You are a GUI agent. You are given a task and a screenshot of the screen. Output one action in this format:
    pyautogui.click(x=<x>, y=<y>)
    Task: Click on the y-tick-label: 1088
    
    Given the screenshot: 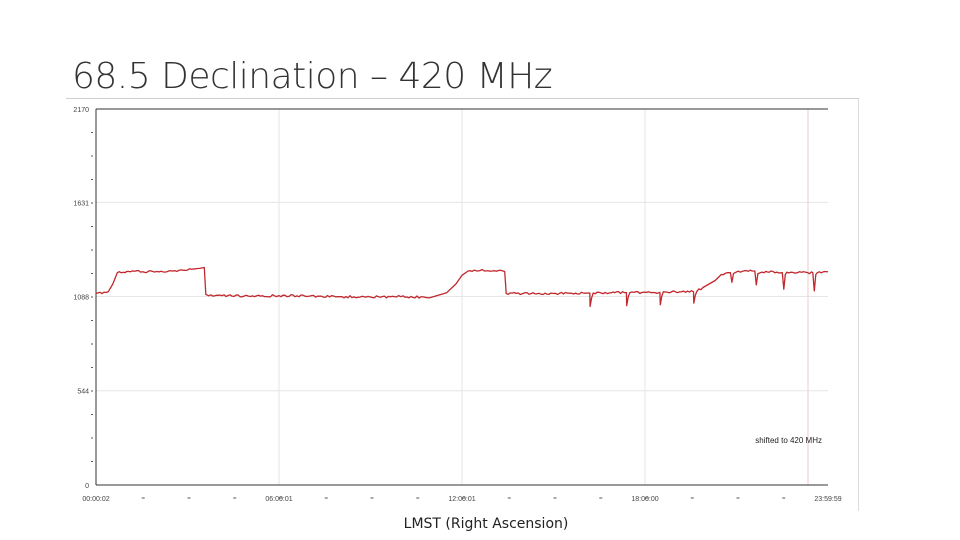 What is the action you would take?
    pyautogui.click(x=81, y=297)
    